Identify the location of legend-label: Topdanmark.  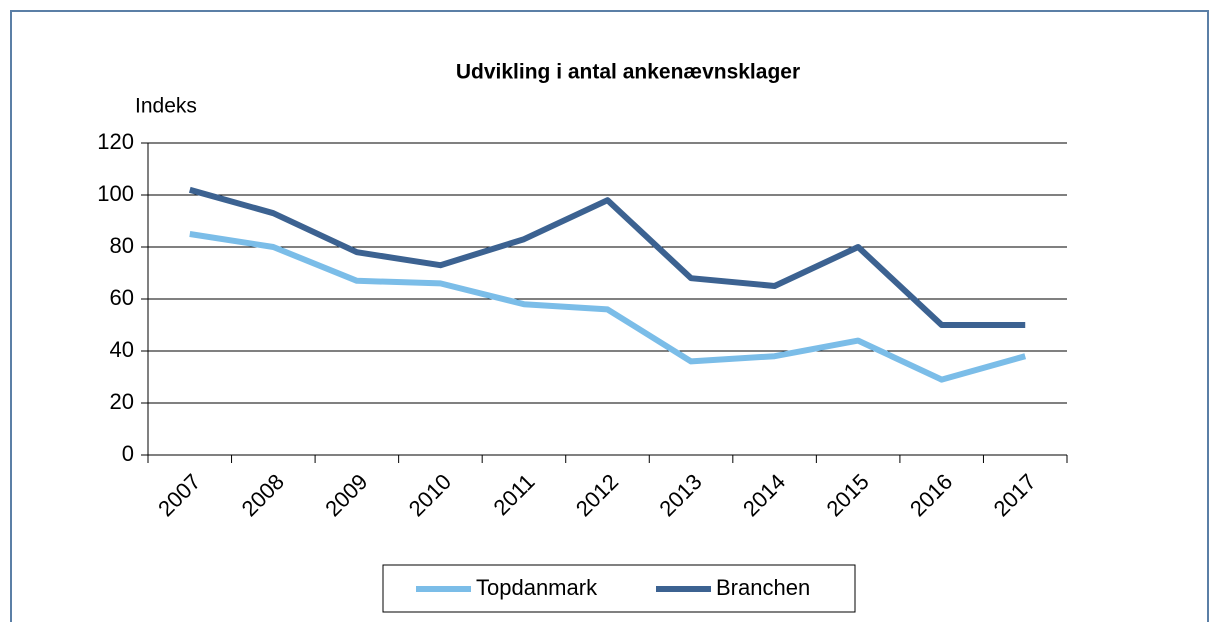
(537, 587).